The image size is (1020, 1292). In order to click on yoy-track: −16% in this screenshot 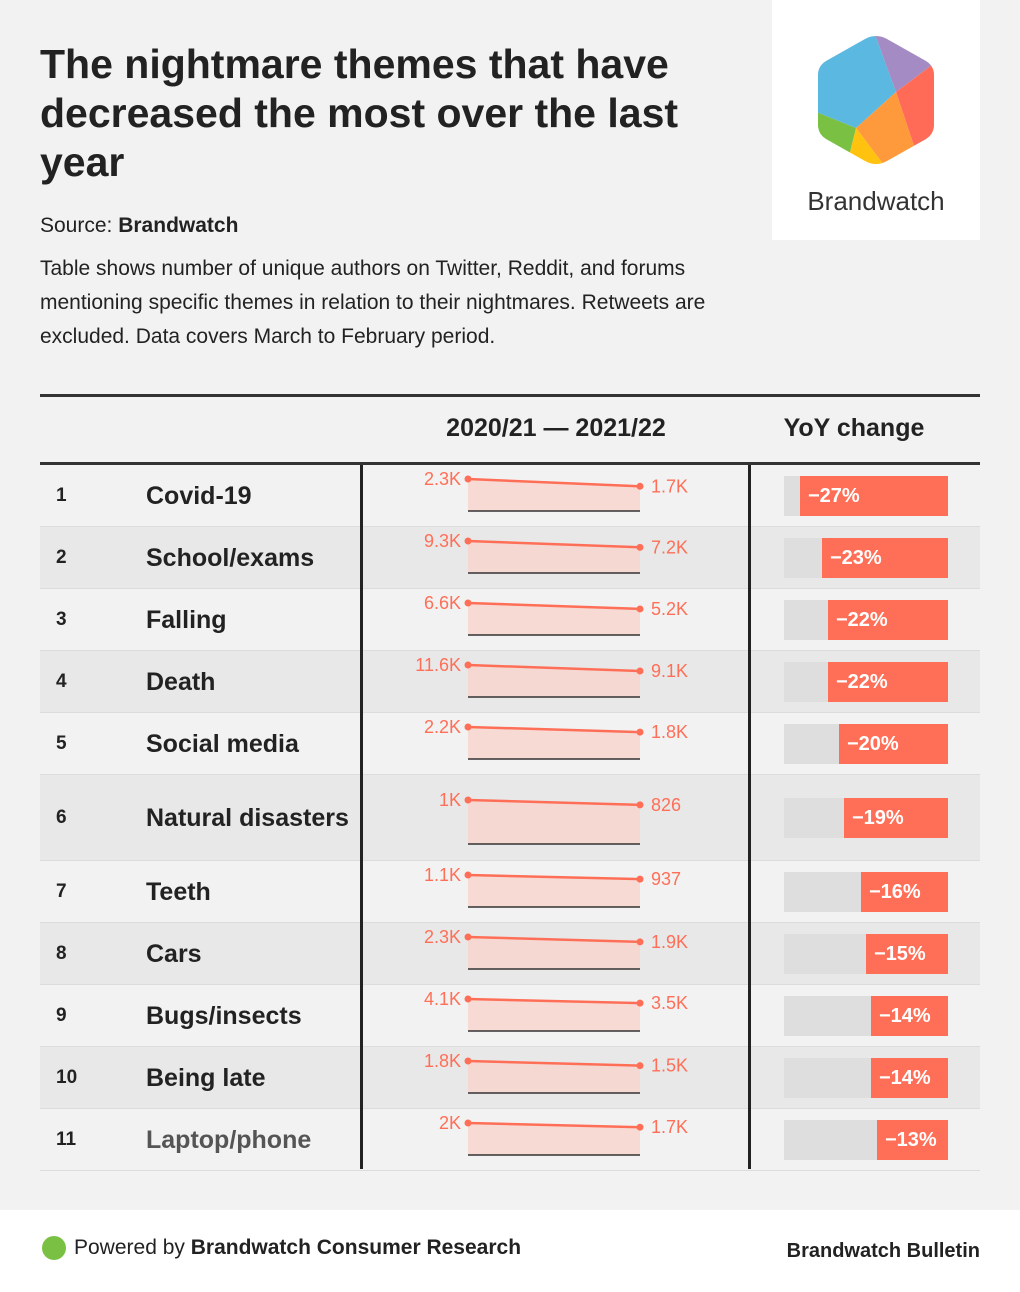, I will do `click(866, 892)`.